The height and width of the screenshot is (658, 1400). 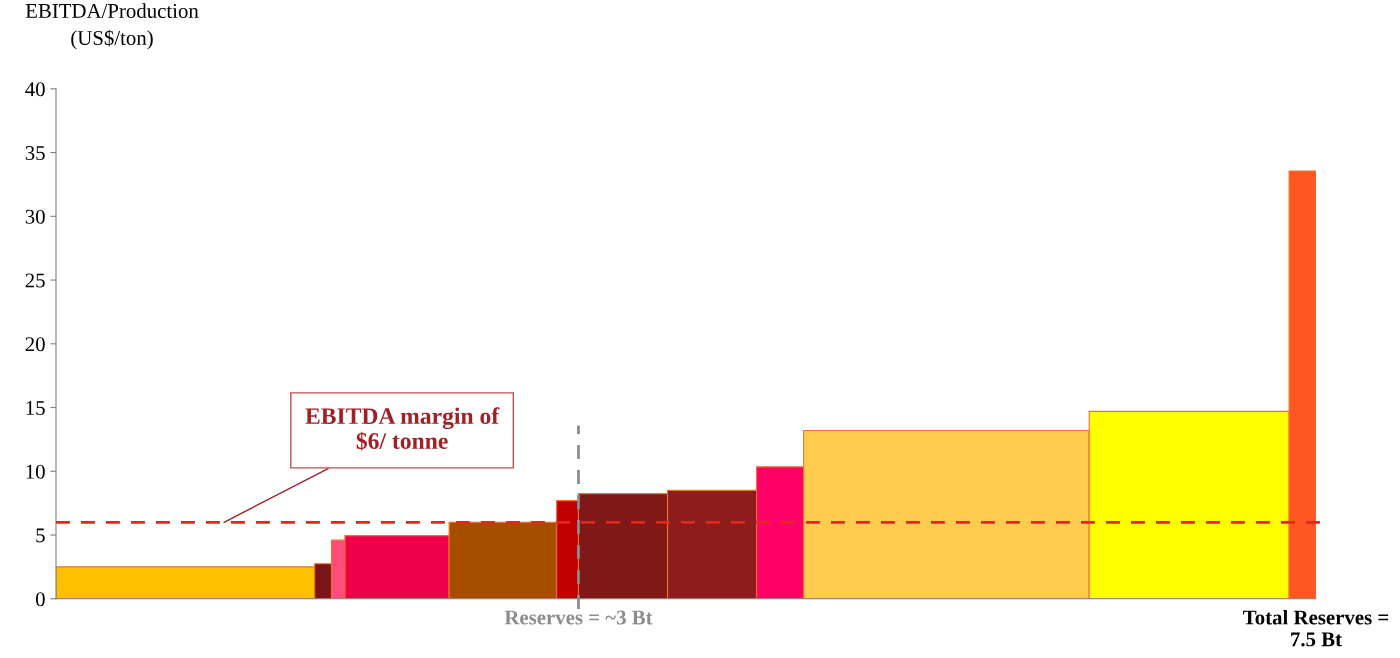 What do you see at coordinates (35, 216) in the screenshot?
I see `y-tick-label: 30` at bounding box center [35, 216].